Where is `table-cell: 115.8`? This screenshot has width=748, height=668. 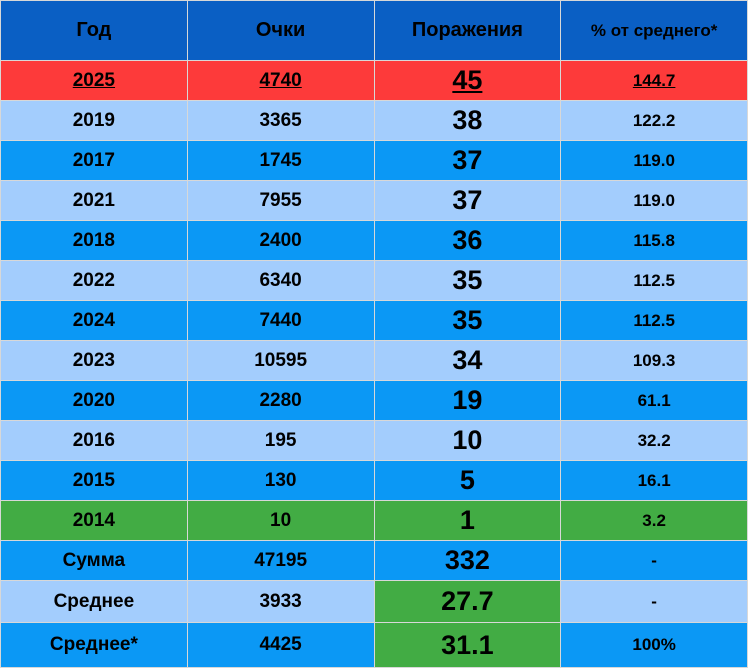 table-cell: 115.8 is located at coordinates (654, 240).